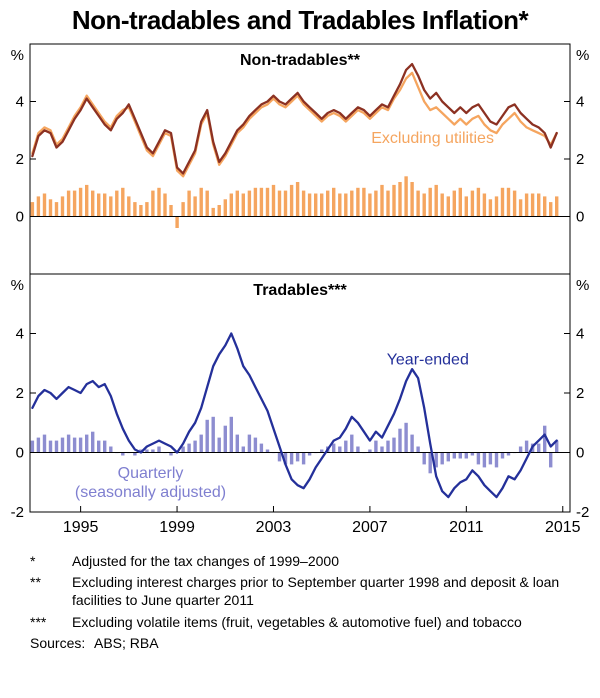  I want to click on sources-label: Sources:, so click(58, 642).